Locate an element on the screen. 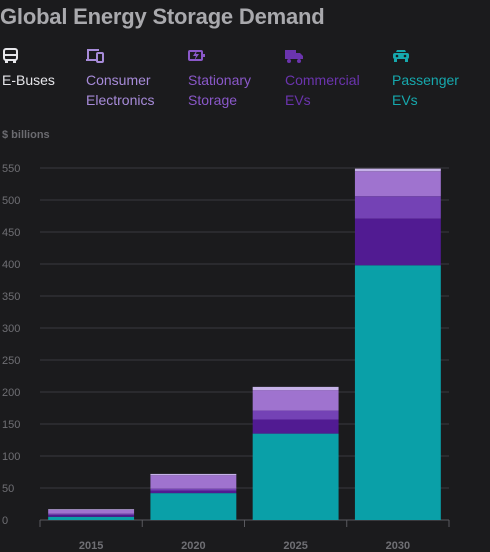  x-tick-label-2025: 2025 is located at coordinates (295, 546).